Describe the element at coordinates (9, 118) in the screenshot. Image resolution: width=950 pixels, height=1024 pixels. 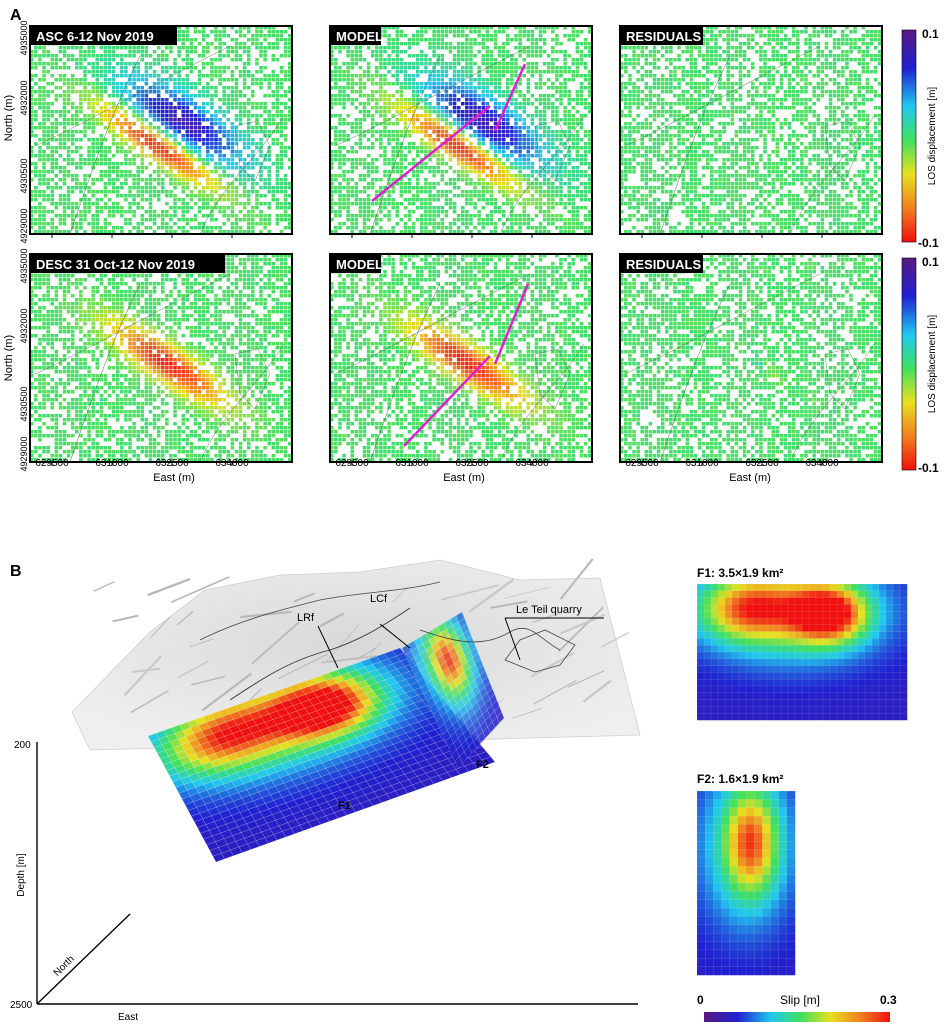
I see `y-axis-label-top: North (m)` at that location.